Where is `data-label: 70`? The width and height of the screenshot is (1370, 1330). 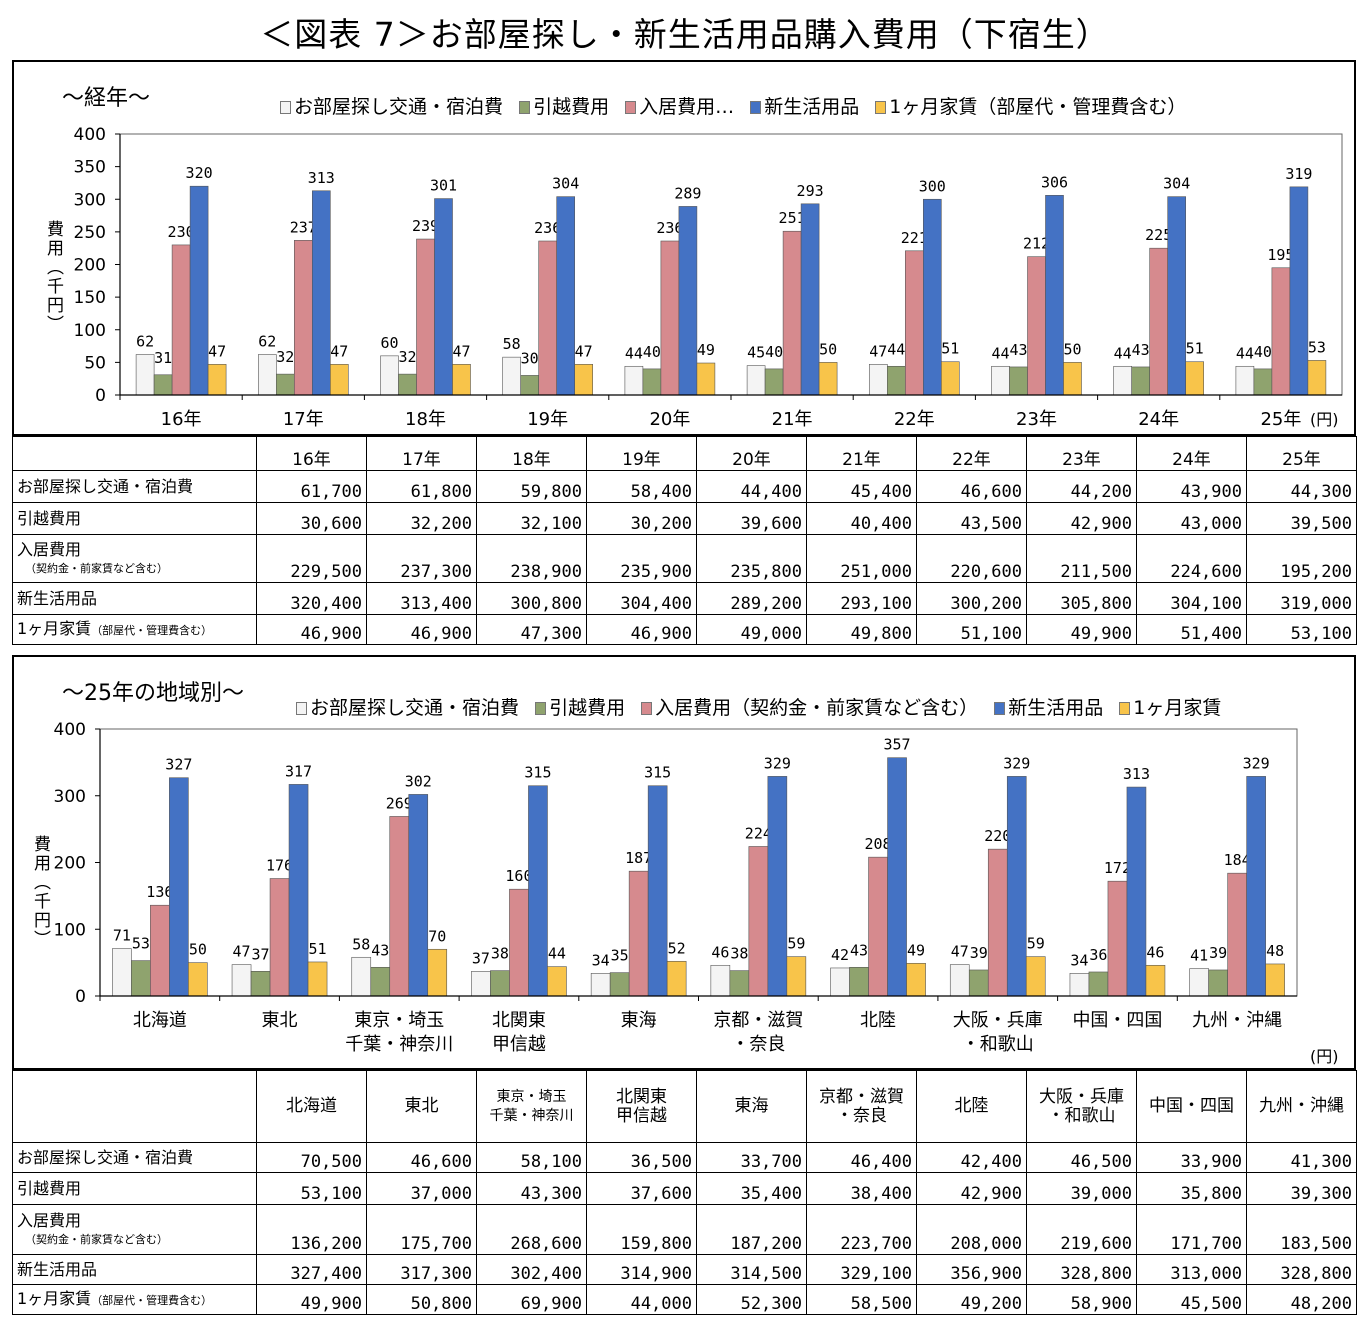
data-label: 70 is located at coordinates (437, 936).